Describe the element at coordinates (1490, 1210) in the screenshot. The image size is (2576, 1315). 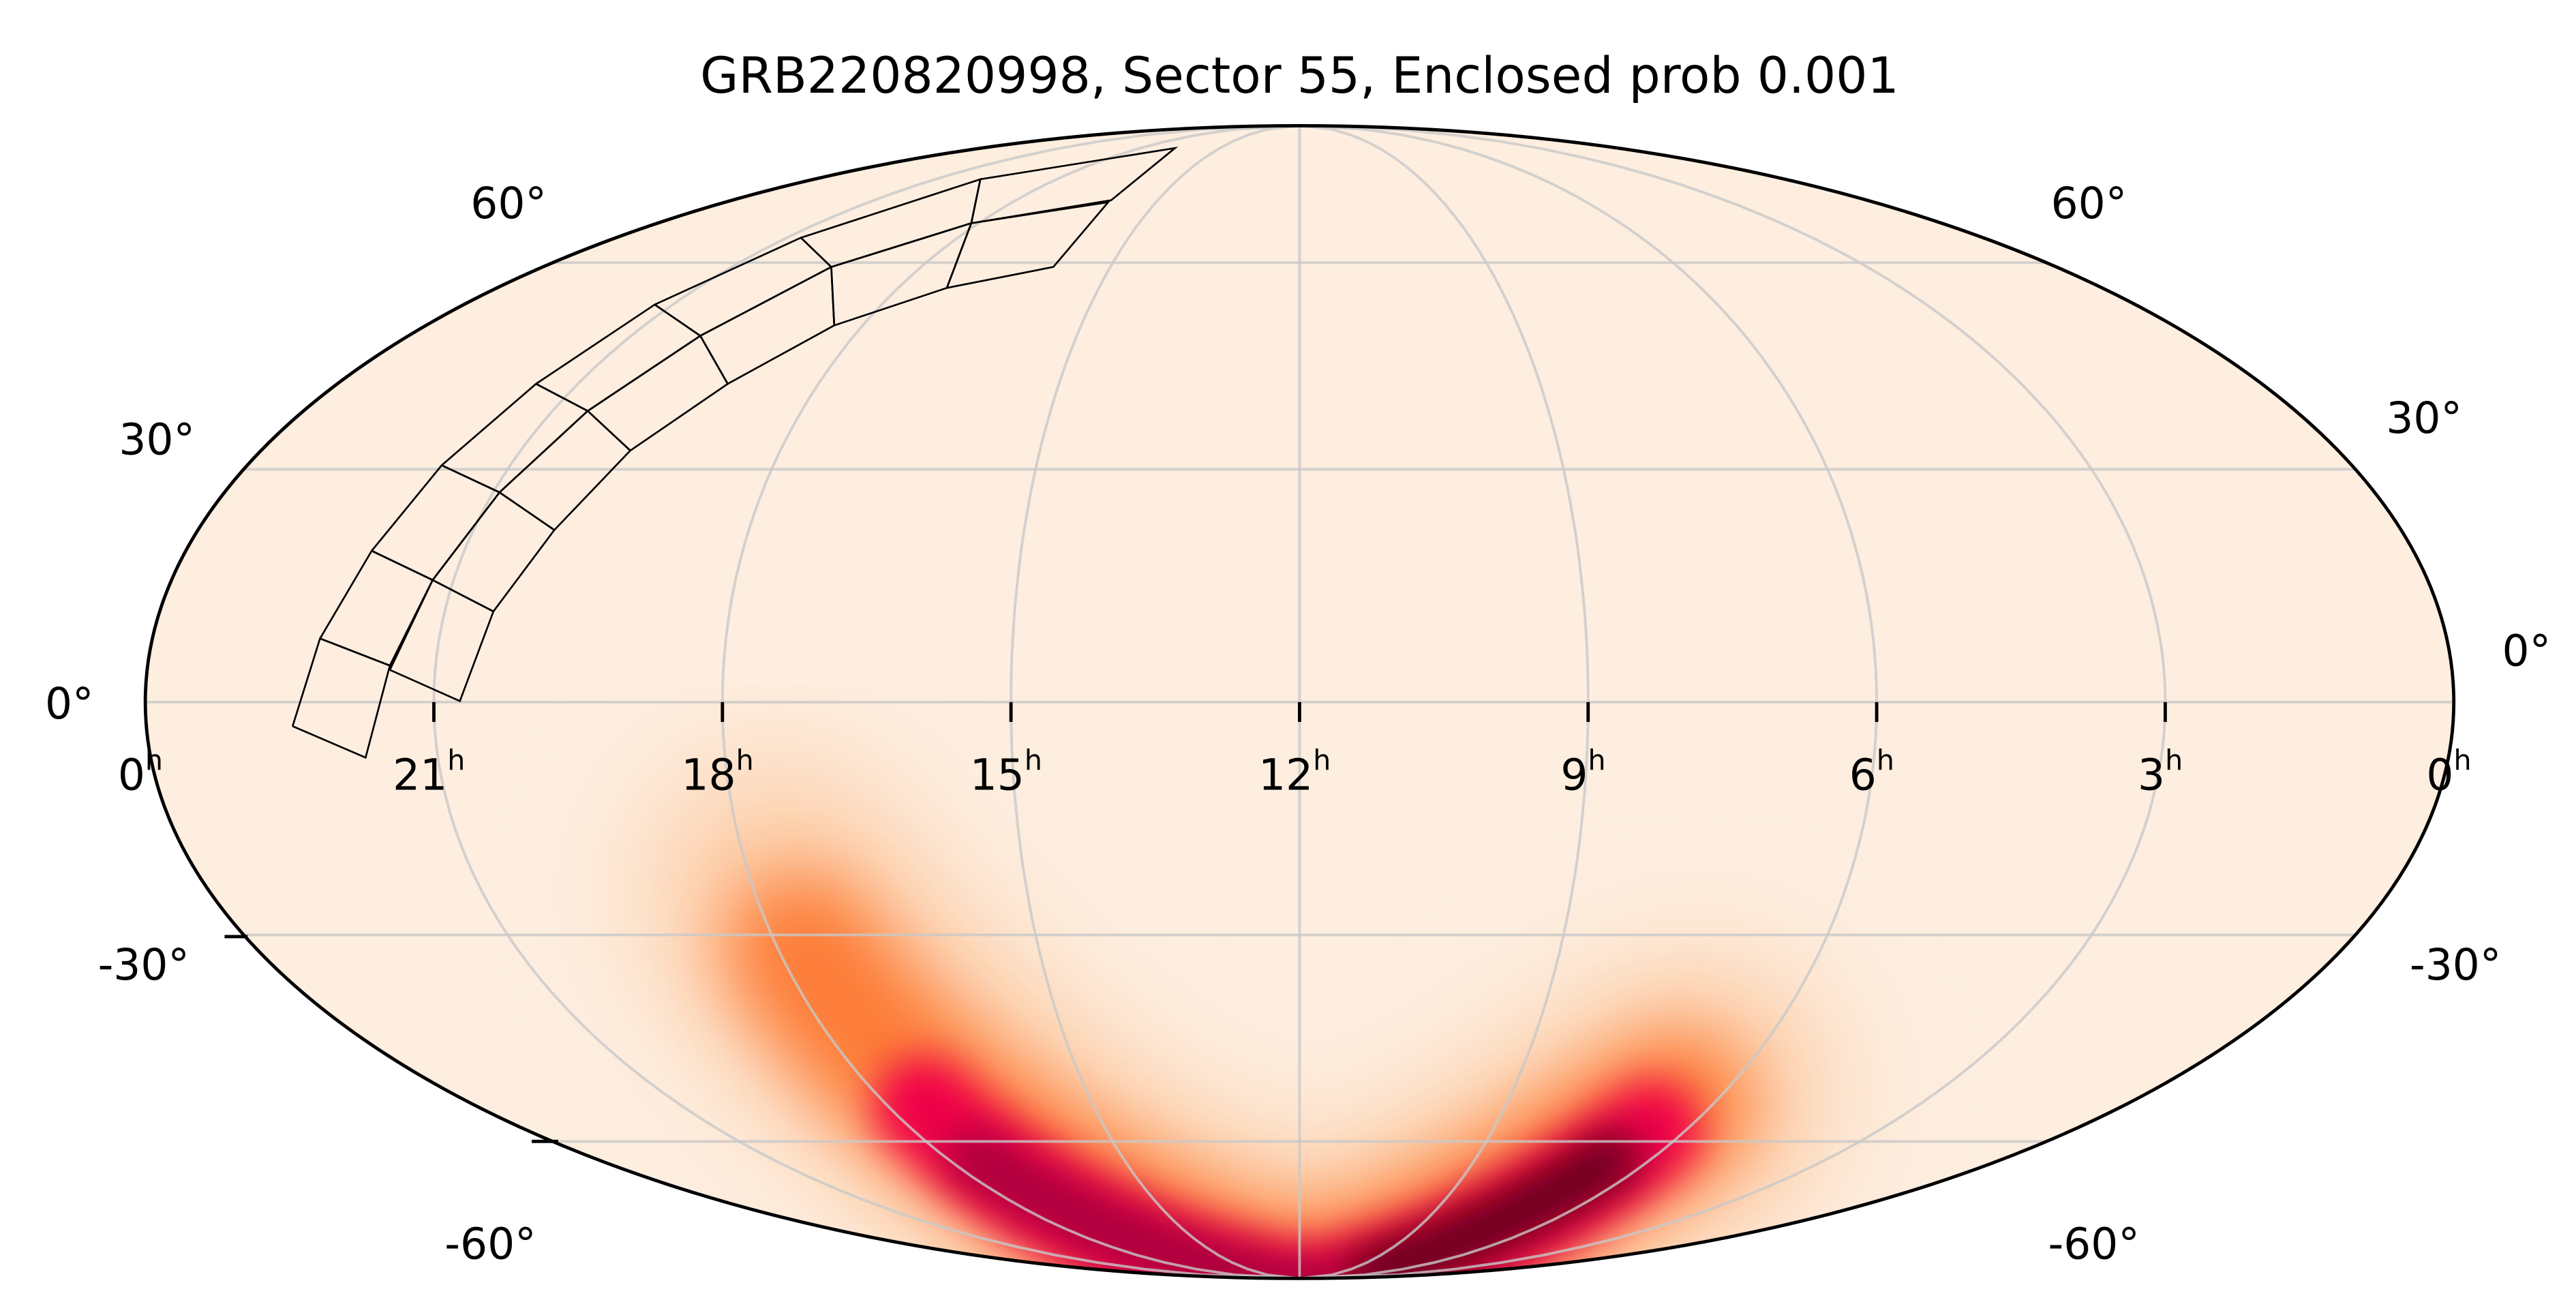
I see `prob-peak` at that location.